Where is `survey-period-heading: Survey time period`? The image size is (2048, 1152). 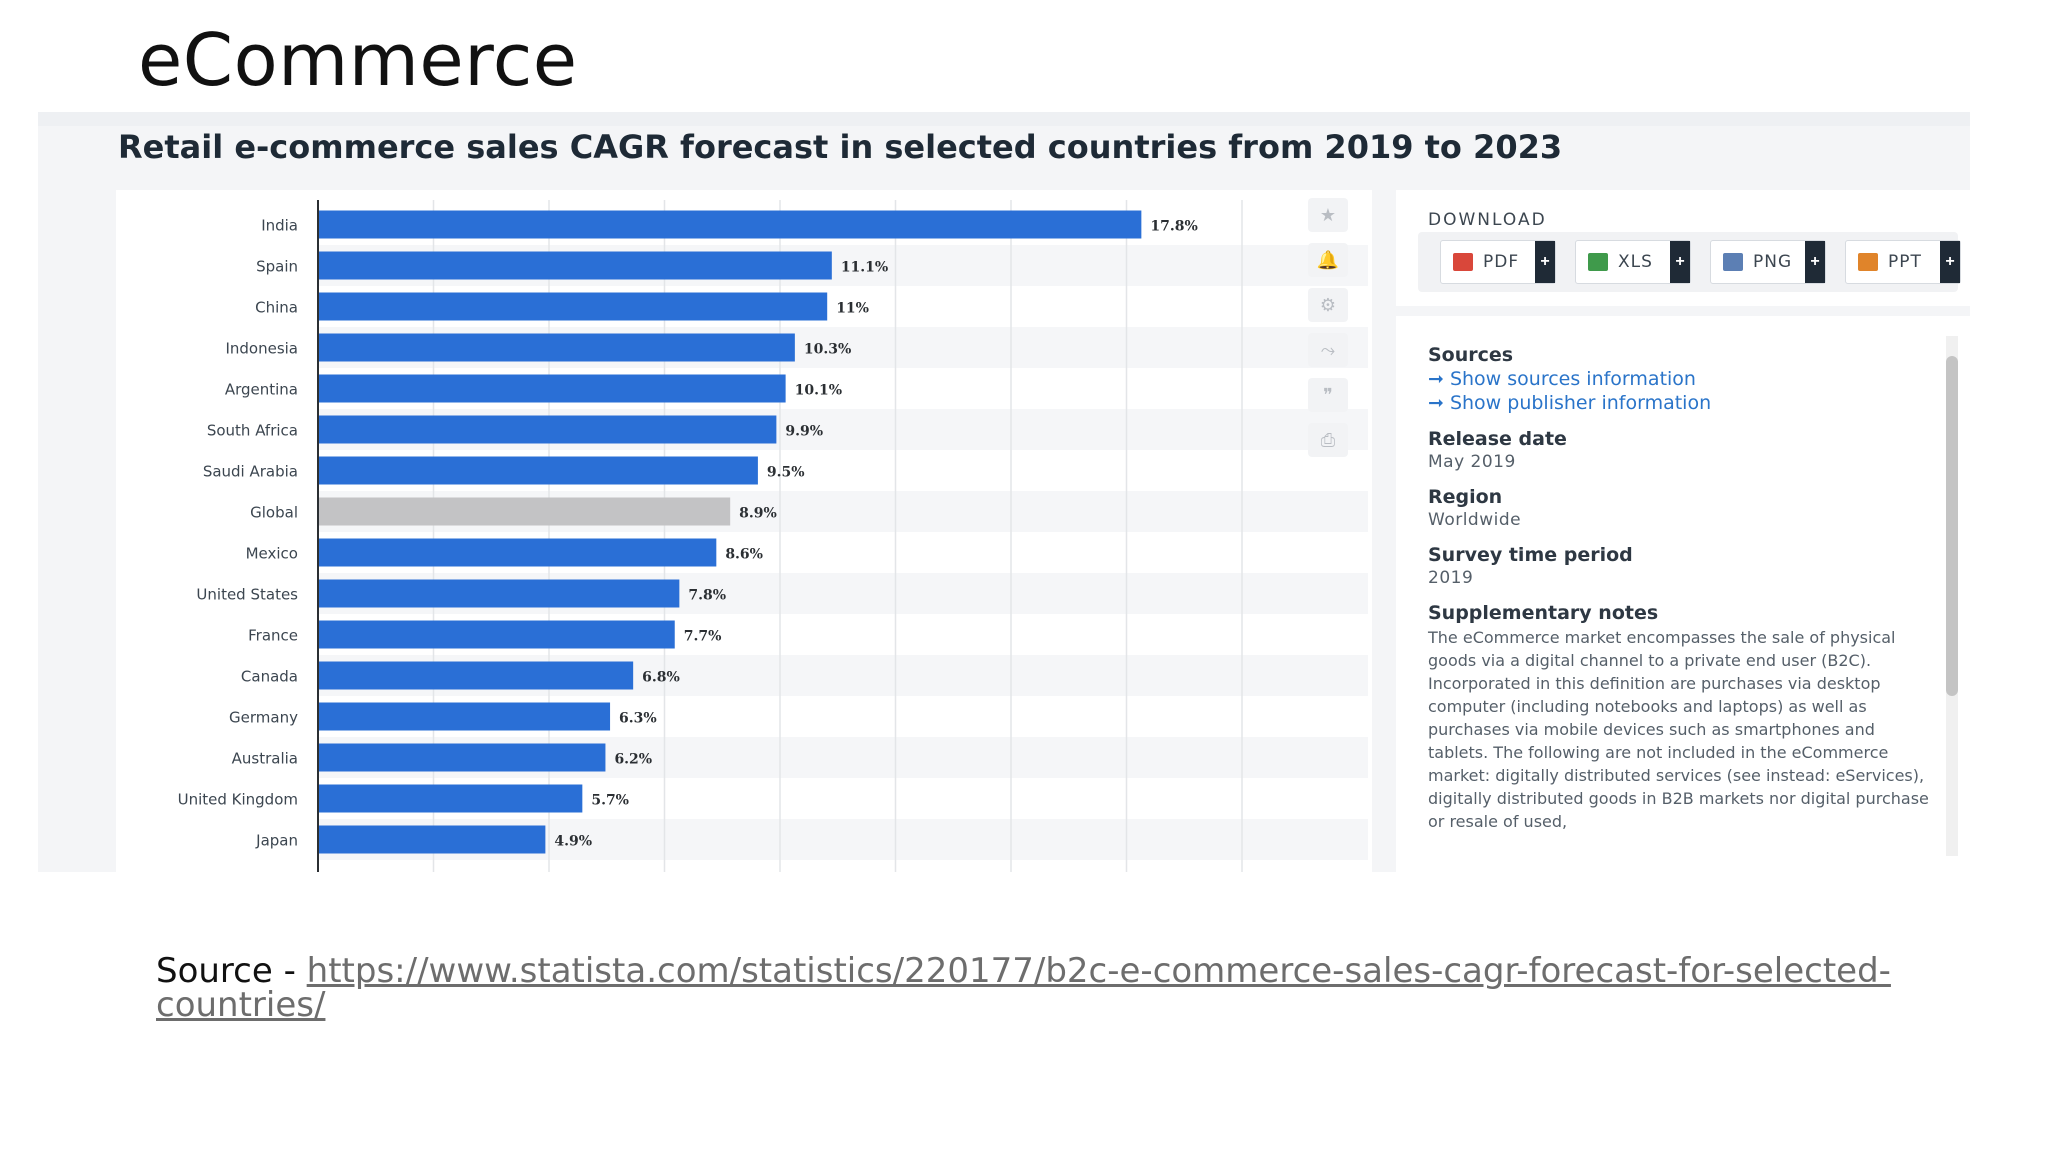
survey-period-heading: Survey time period is located at coordinates (1530, 555).